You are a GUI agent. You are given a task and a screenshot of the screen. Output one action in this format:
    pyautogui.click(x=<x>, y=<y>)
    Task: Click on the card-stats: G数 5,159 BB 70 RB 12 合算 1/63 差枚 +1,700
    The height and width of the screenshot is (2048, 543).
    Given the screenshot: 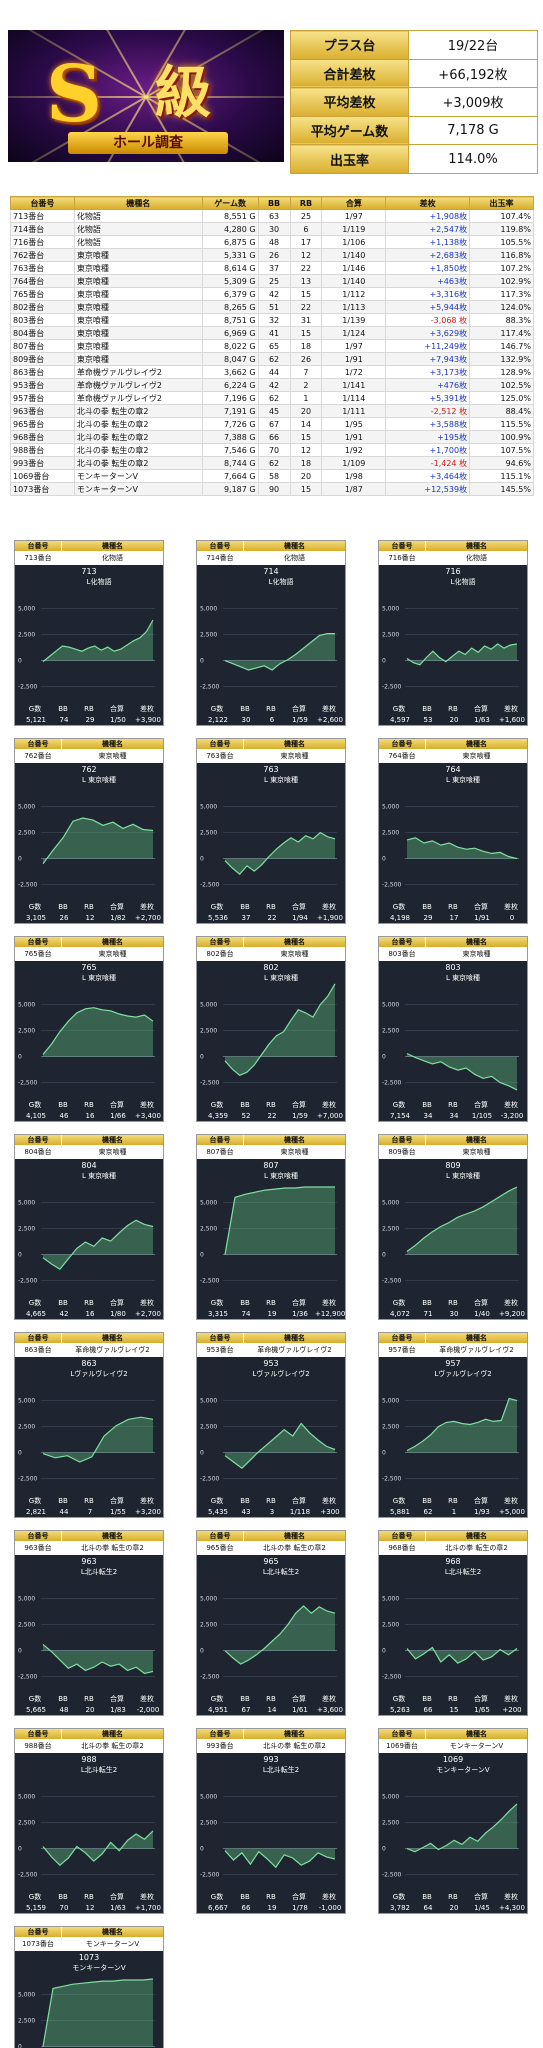 What is the action you would take?
    pyautogui.click(x=91, y=1903)
    